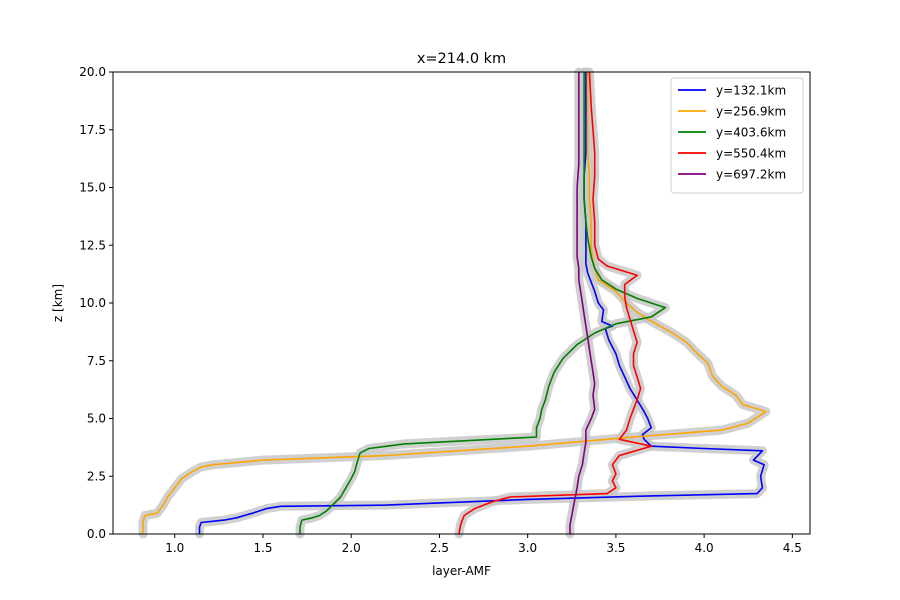  Describe the element at coordinates (751, 133) in the screenshot. I see `legend-label-3: y=403.6km` at that location.